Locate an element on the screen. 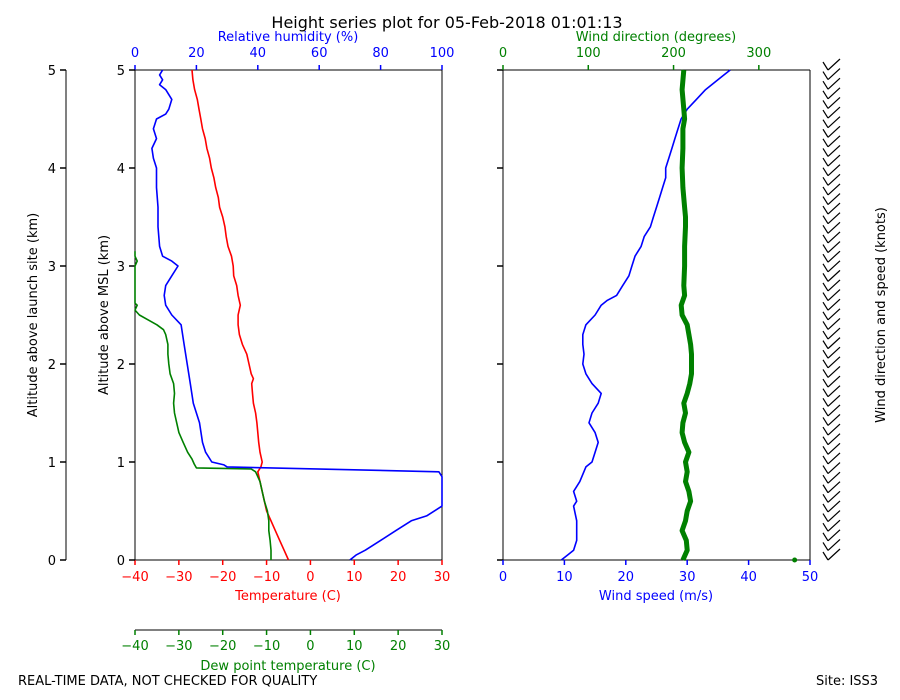  temperature-axis-tick-label: −30 is located at coordinates (178, 577).